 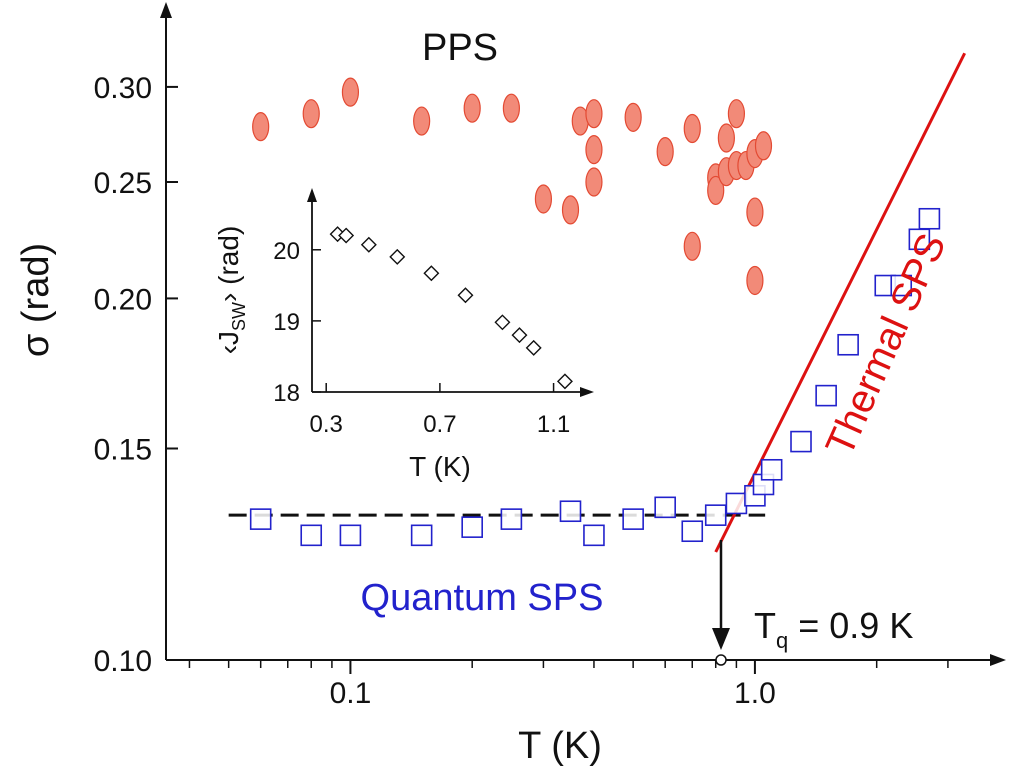 What do you see at coordinates (286, 393) in the screenshot?
I see `inset-y-tick-label: 18` at bounding box center [286, 393].